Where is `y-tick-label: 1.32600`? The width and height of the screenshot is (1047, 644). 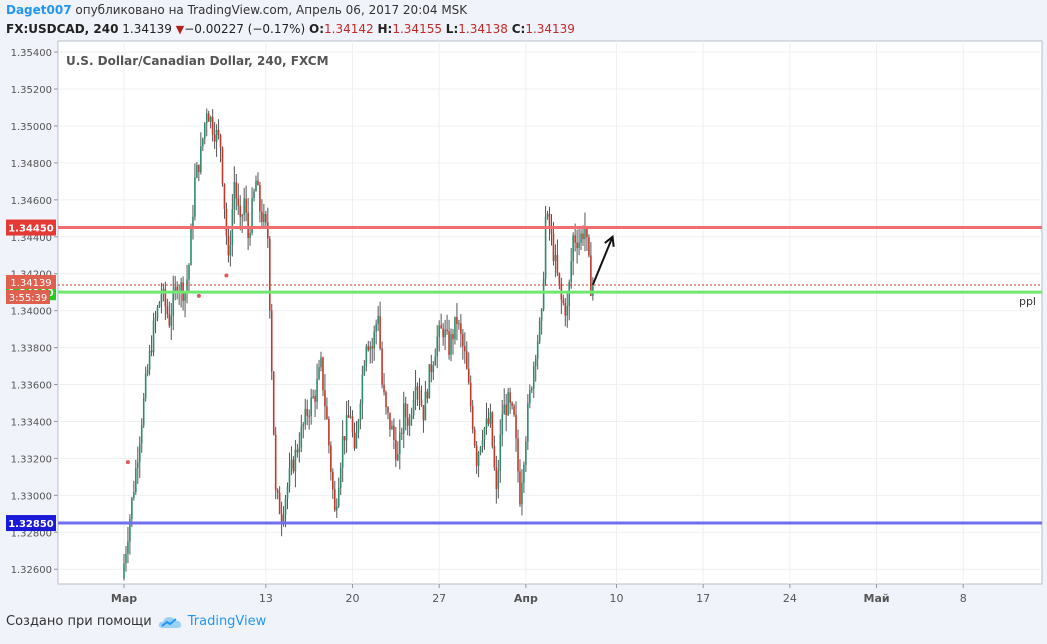
y-tick-label: 1.32600 is located at coordinates (31, 570).